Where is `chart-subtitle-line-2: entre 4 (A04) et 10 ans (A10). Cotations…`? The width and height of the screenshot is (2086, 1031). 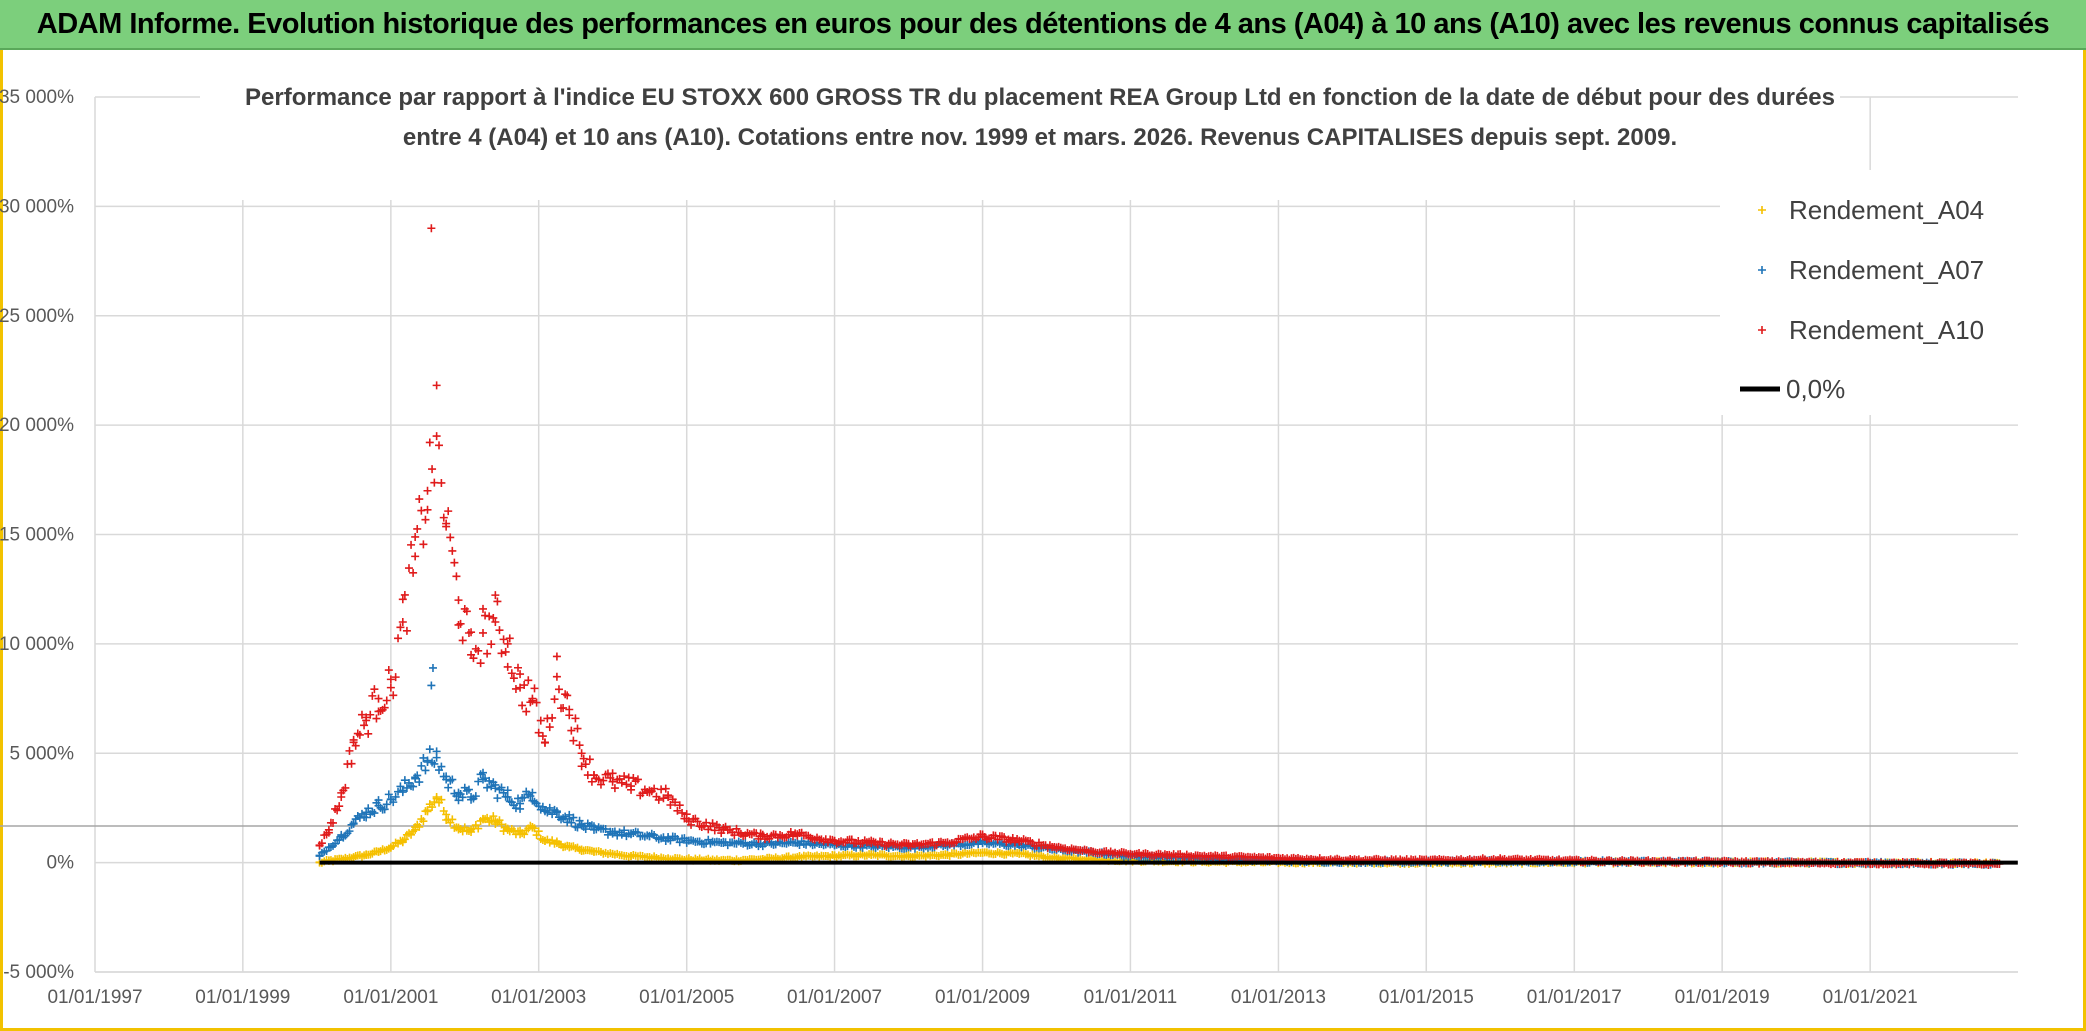 chart-subtitle-line-2: entre 4 (A04) et 10 ans (A10). Cotations… is located at coordinates (1040, 137).